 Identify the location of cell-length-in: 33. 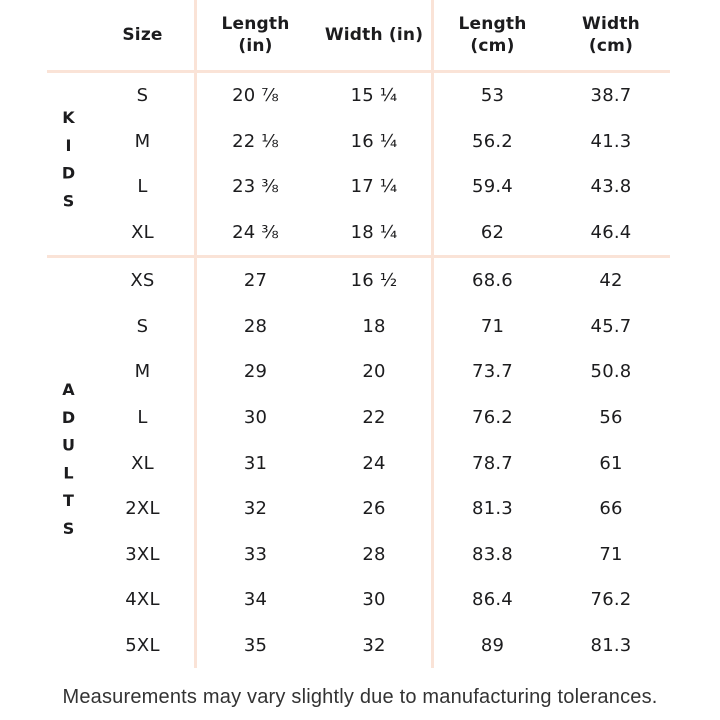
(255, 554).